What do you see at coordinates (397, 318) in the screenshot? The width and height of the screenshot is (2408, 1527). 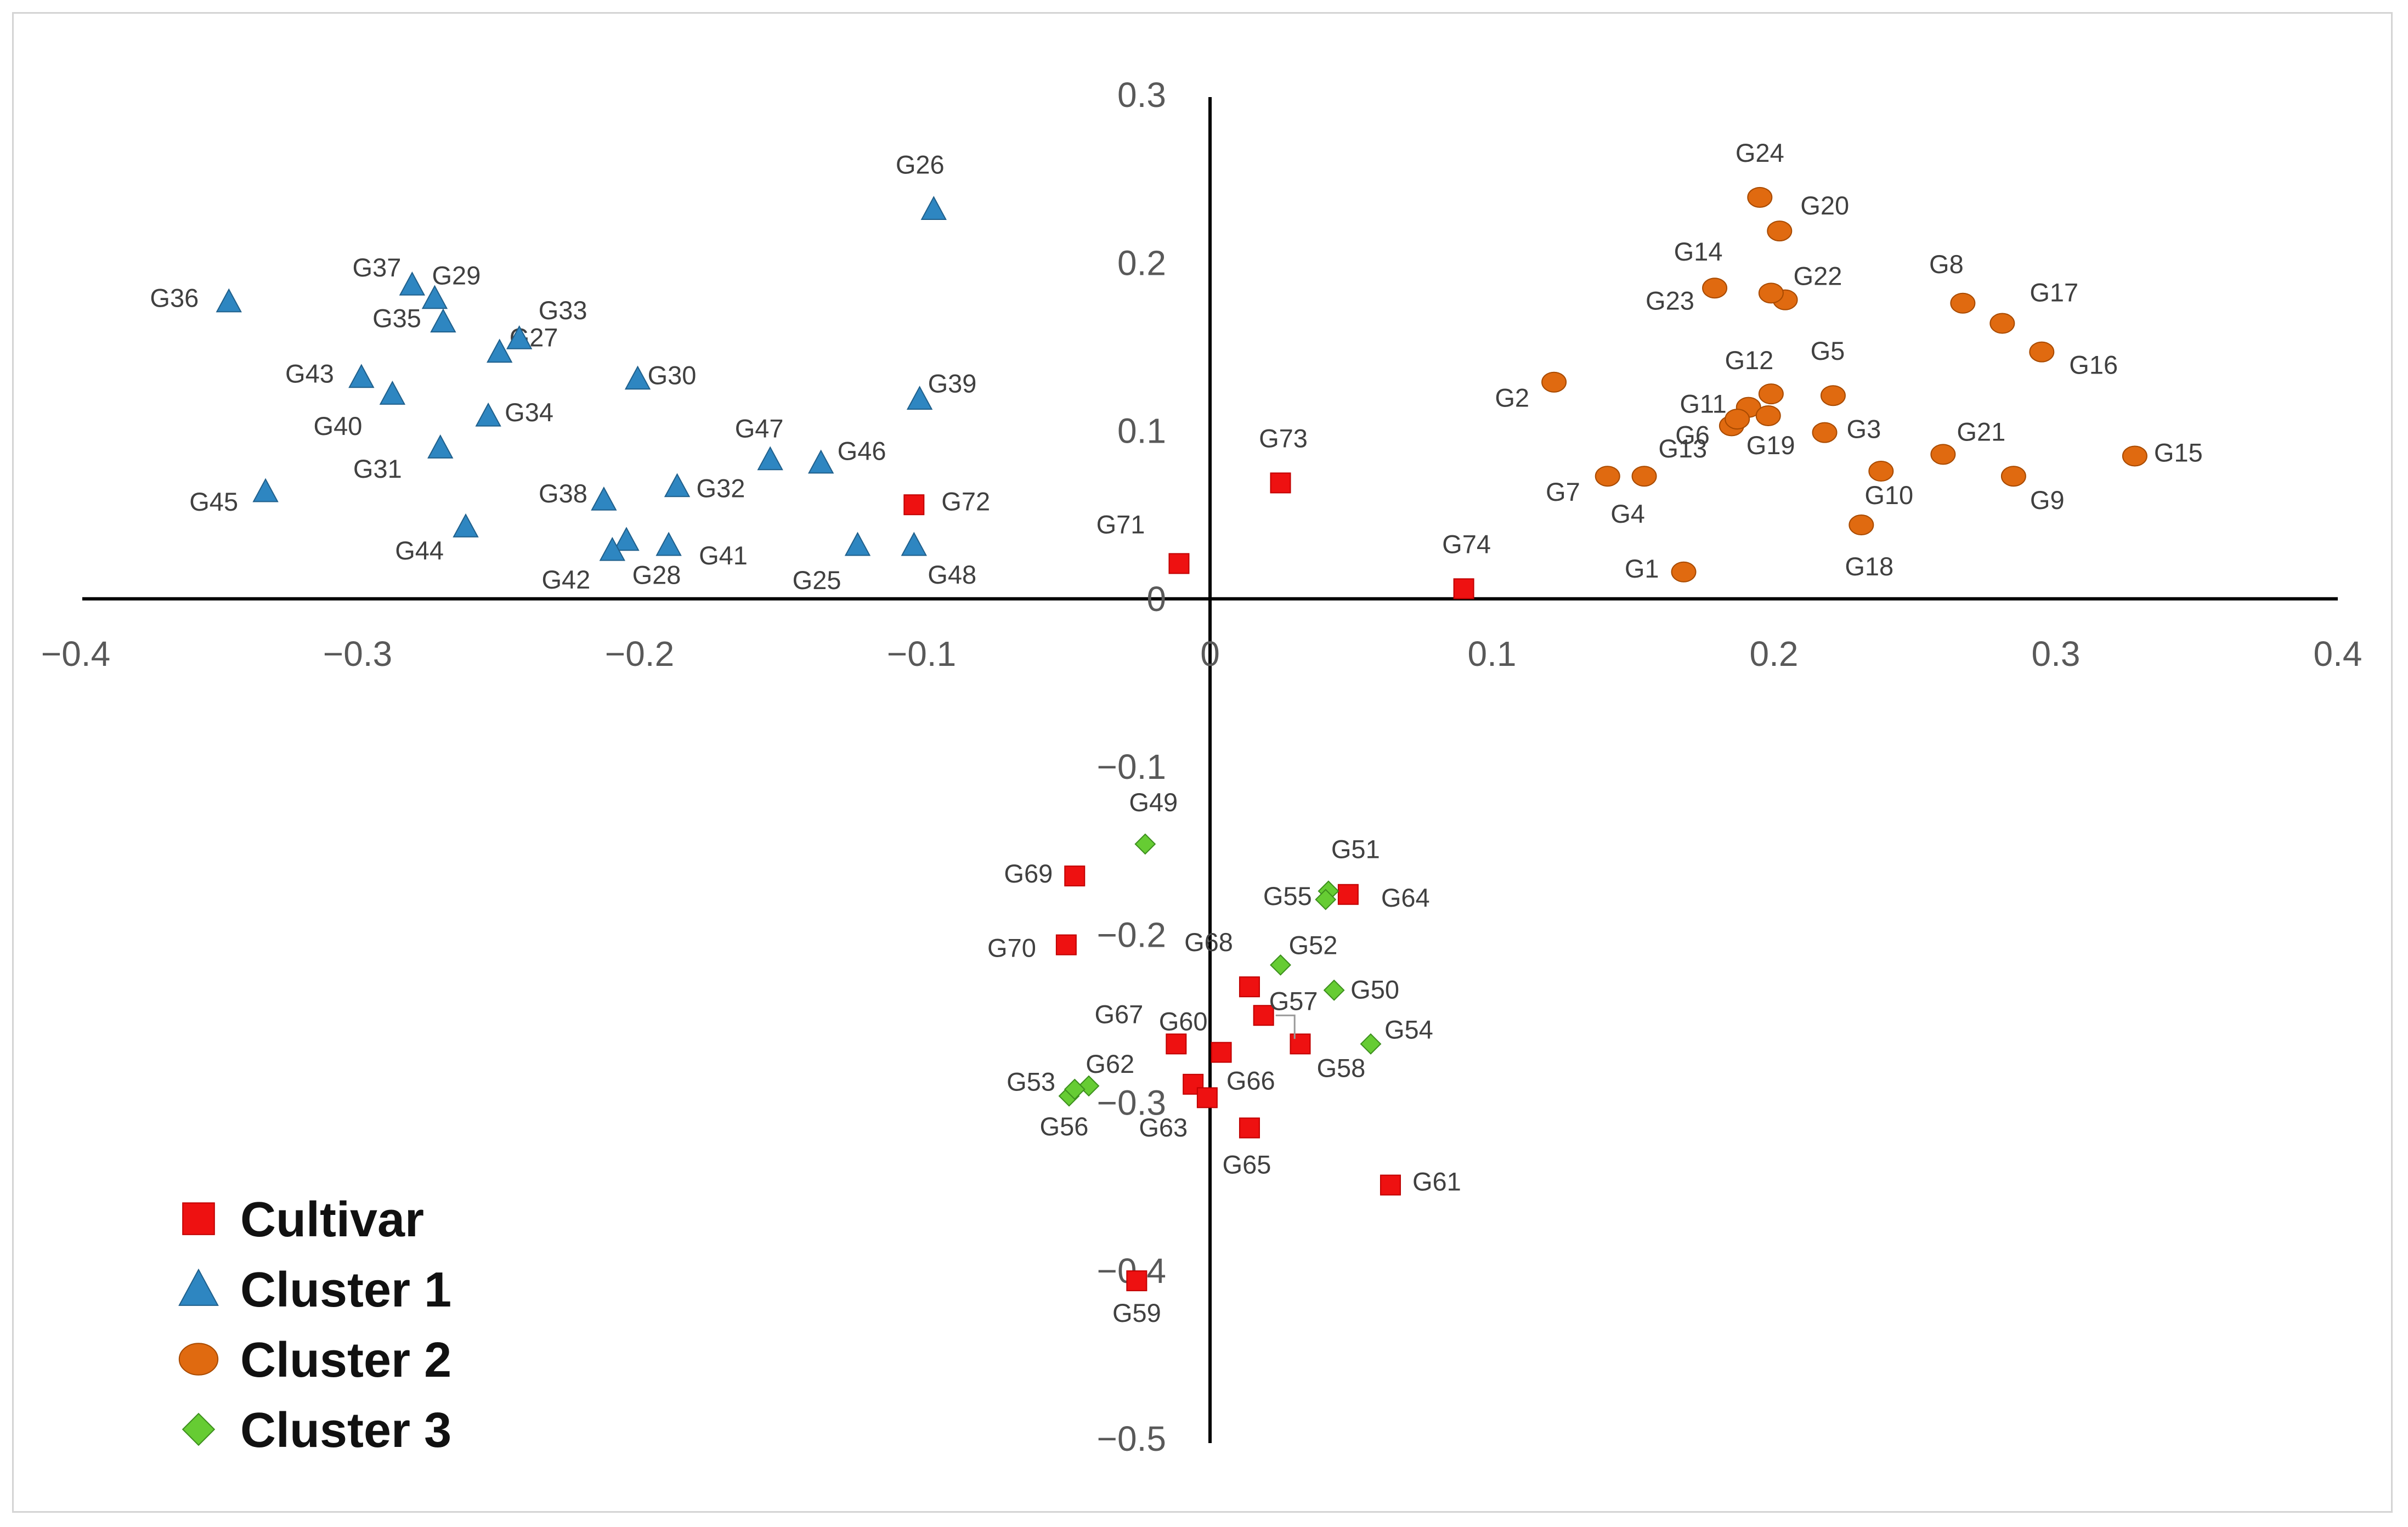 I see `point-label-g35: G35` at bounding box center [397, 318].